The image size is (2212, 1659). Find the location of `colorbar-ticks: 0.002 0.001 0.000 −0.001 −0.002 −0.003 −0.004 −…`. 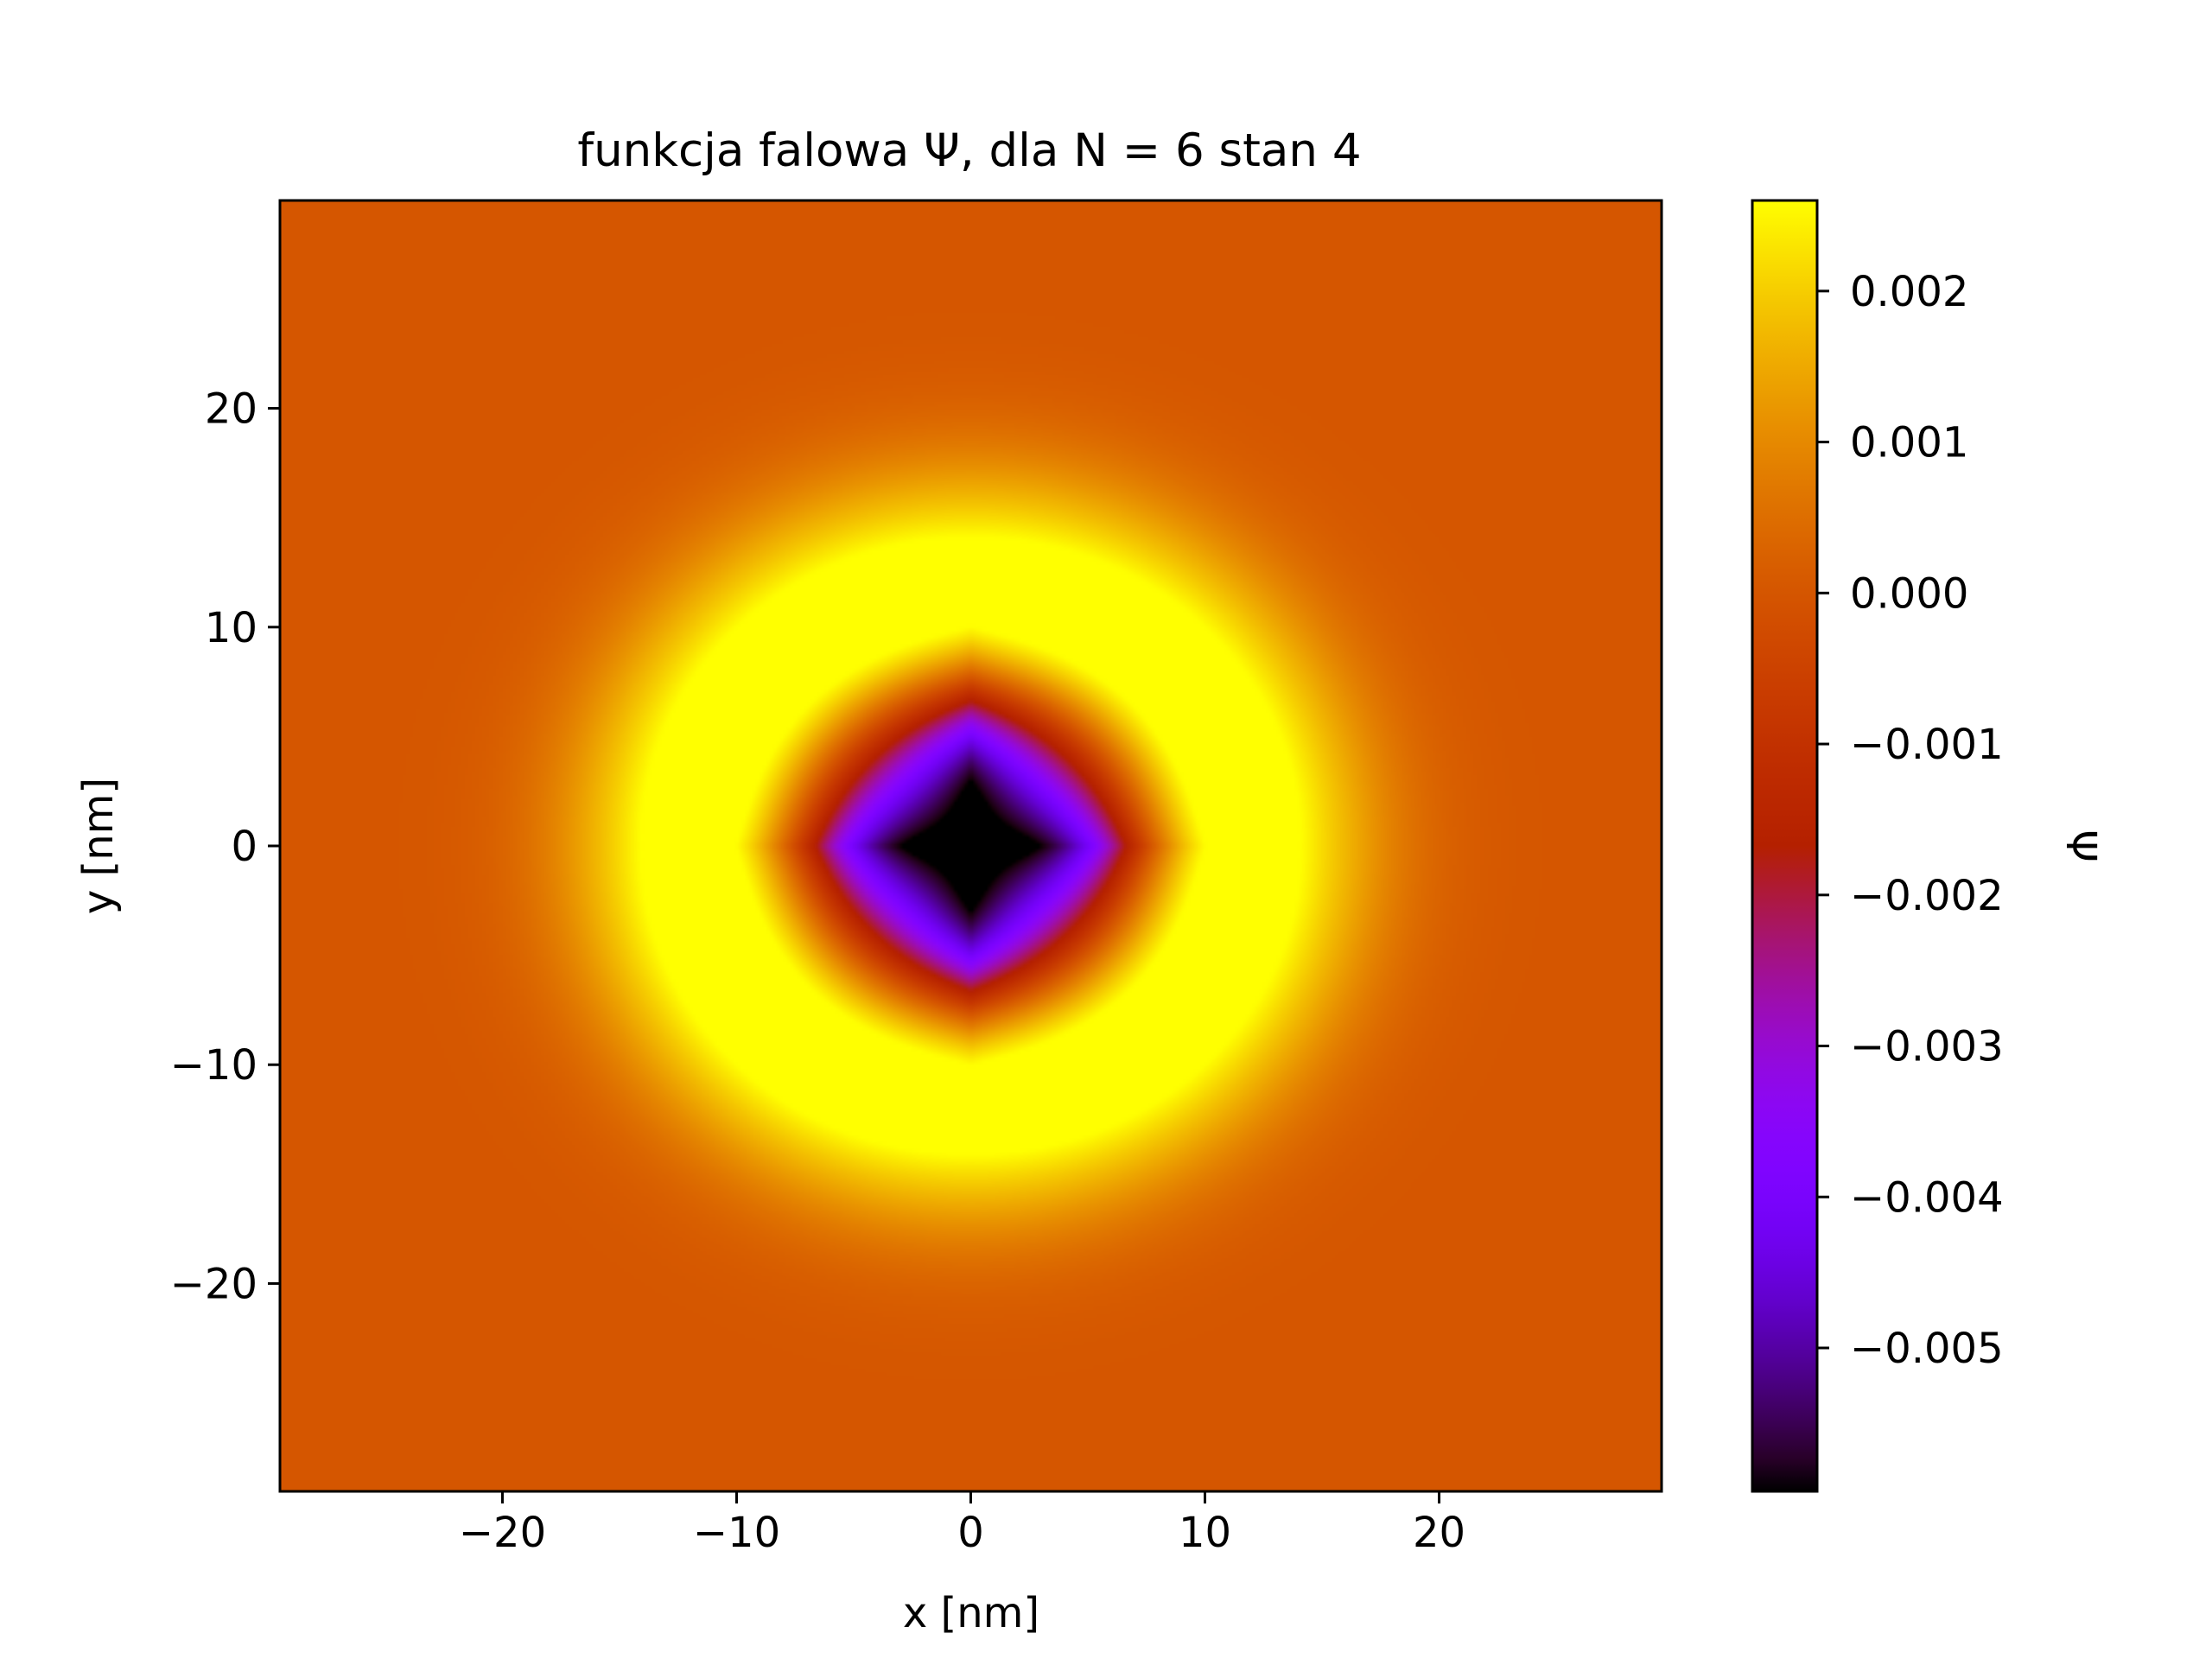

colorbar-ticks: 0.002 0.001 0.000 −0.001 −0.002 −0.003 −0.004 −… is located at coordinates (1910, 820).